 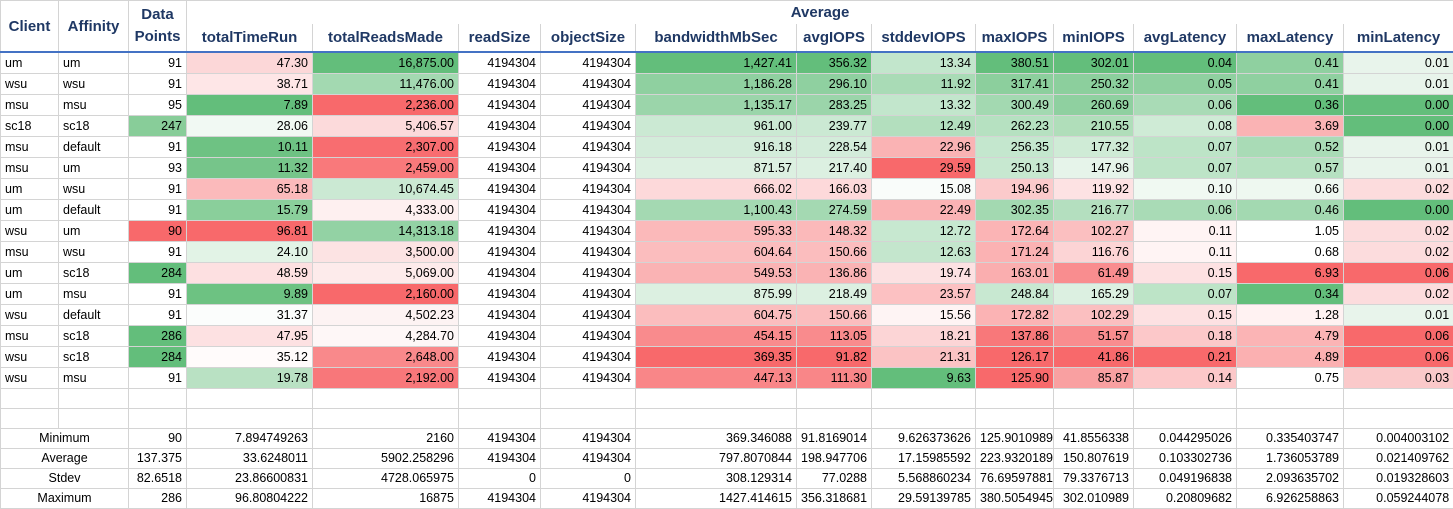 What do you see at coordinates (1290, 189) in the screenshot?
I see `cell-metric: 0.66` at bounding box center [1290, 189].